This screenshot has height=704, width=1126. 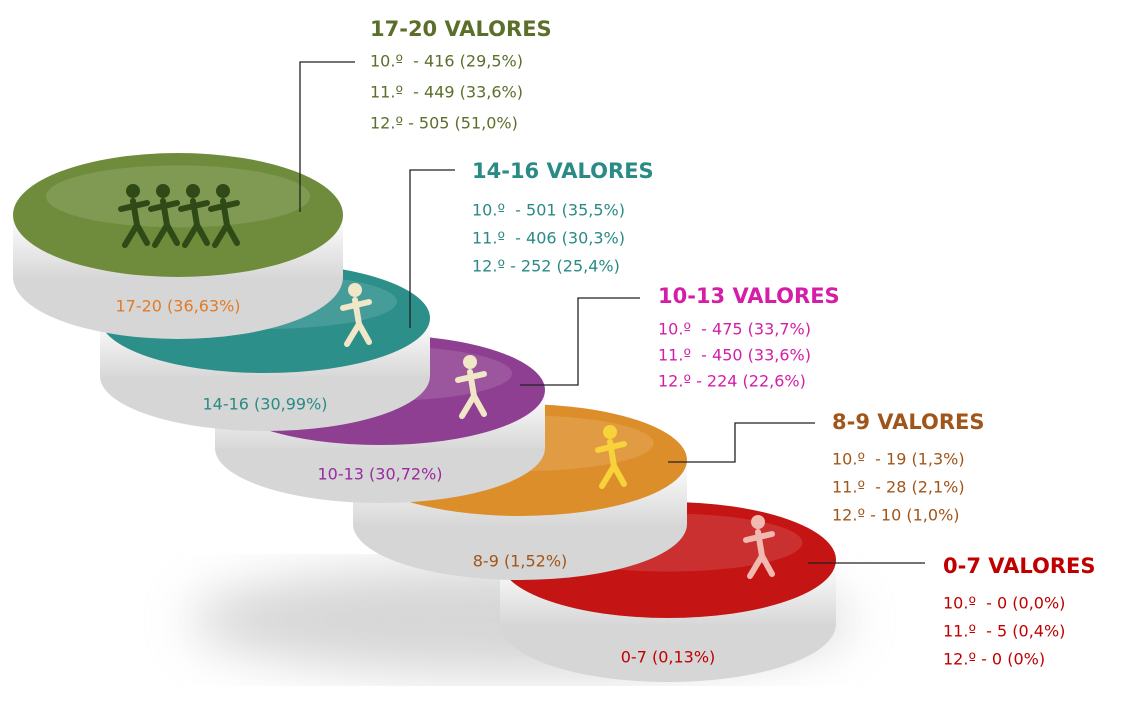 I want to click on tier-line: 10.º - 19 (1,3%), so click(x=898, y=459).